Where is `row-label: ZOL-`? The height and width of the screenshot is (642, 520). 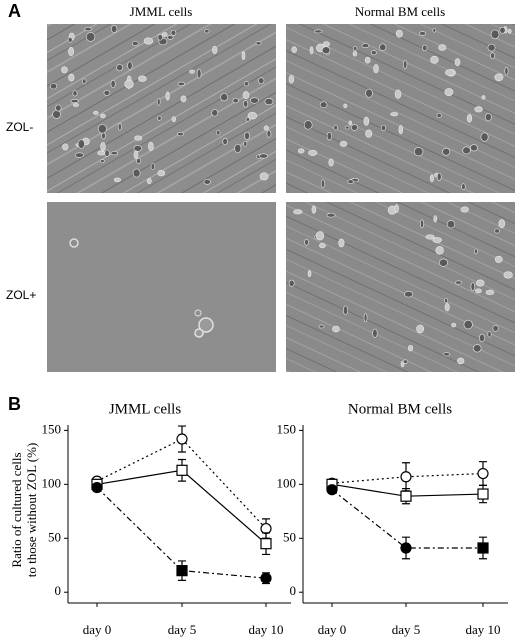
row-label: ZOL- is located at coordinates (19, 127).